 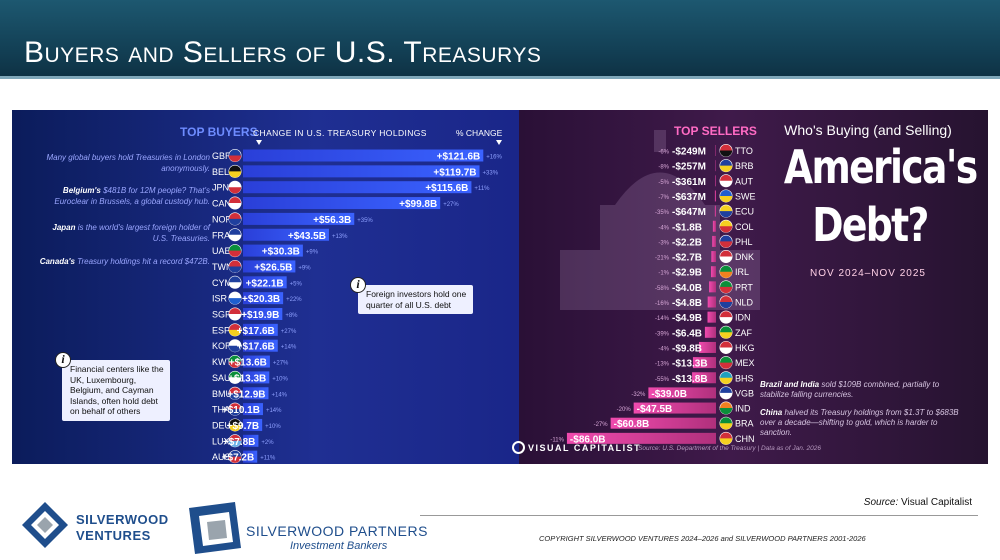 What do you see at coordinates (337, 531) in the screenshot?
I see `logo2-line1: SILVERWOOD PARTNERS` at bounding box center [337, 531].